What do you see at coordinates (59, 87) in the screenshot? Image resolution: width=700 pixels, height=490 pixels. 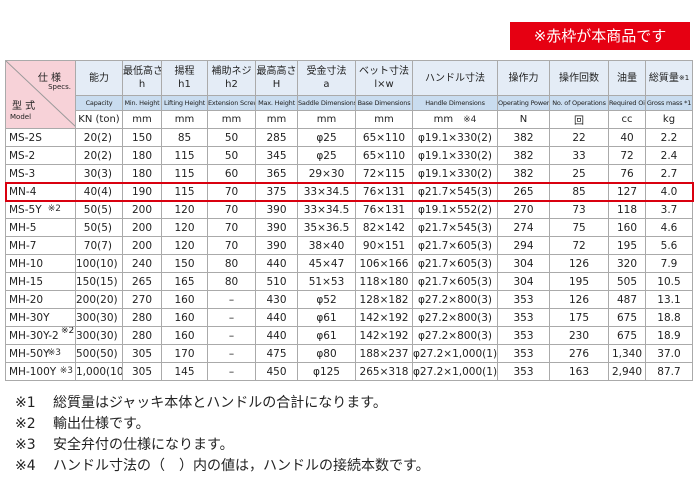 I see `corner-en-top: Specs.` at bounding box center [59, 87].